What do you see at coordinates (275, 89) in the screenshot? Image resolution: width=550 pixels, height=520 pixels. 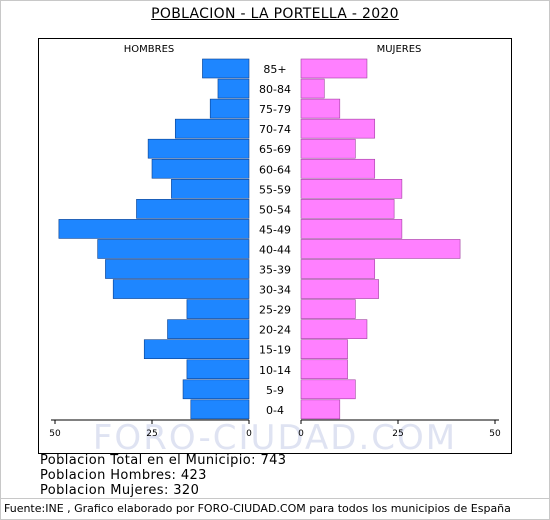 I see `age-label-80-84: 80-84` at bounding box center [275, 89].